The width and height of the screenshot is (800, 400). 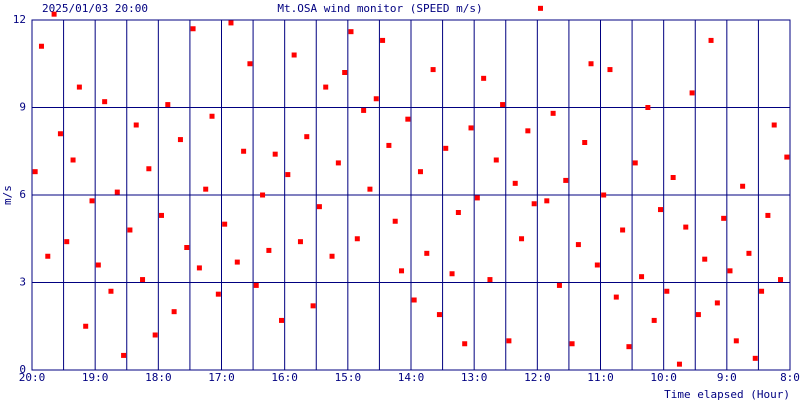 What do you see at coordinates (158, 377) in the screenshot?
I see `x-tick-label: 18:0` at bounding box center [158, 377].